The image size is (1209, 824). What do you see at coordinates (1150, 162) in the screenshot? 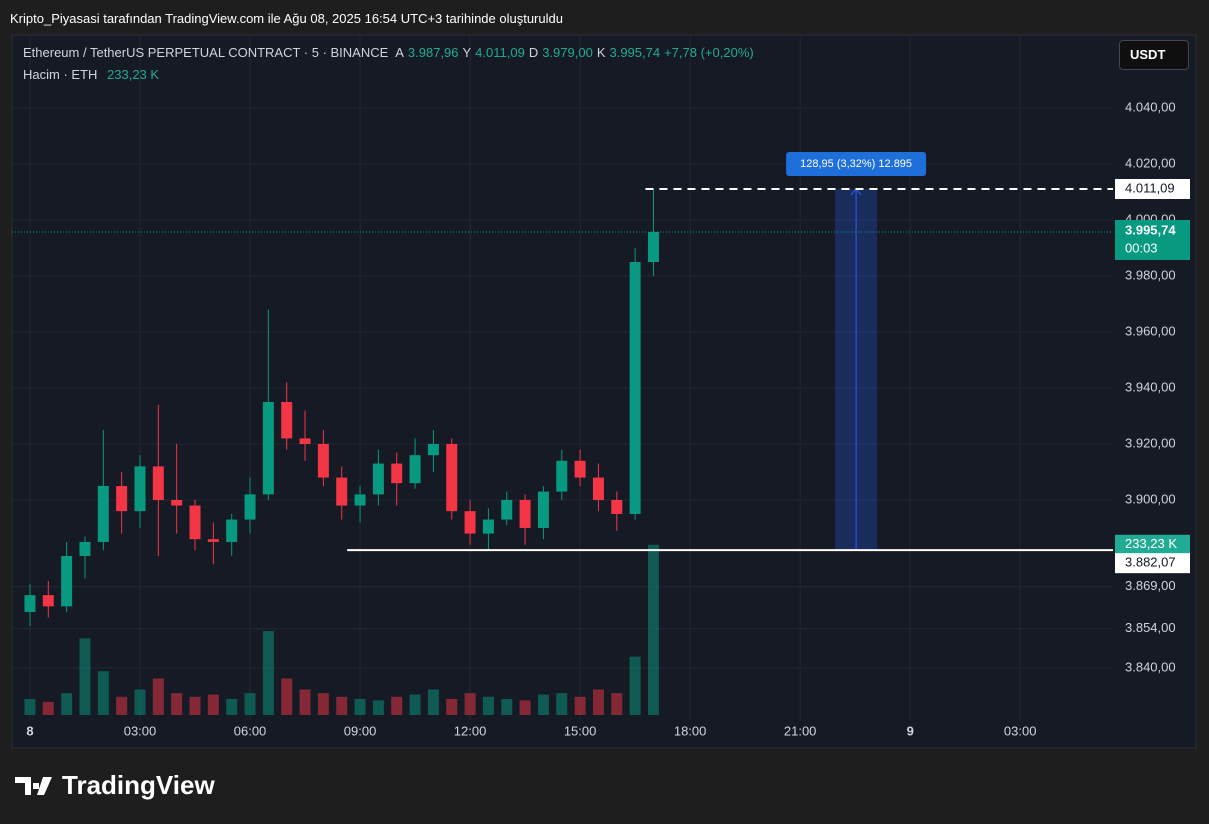
I see `y-tick-label: 4.020,00` at bounding box center [1150, 162].